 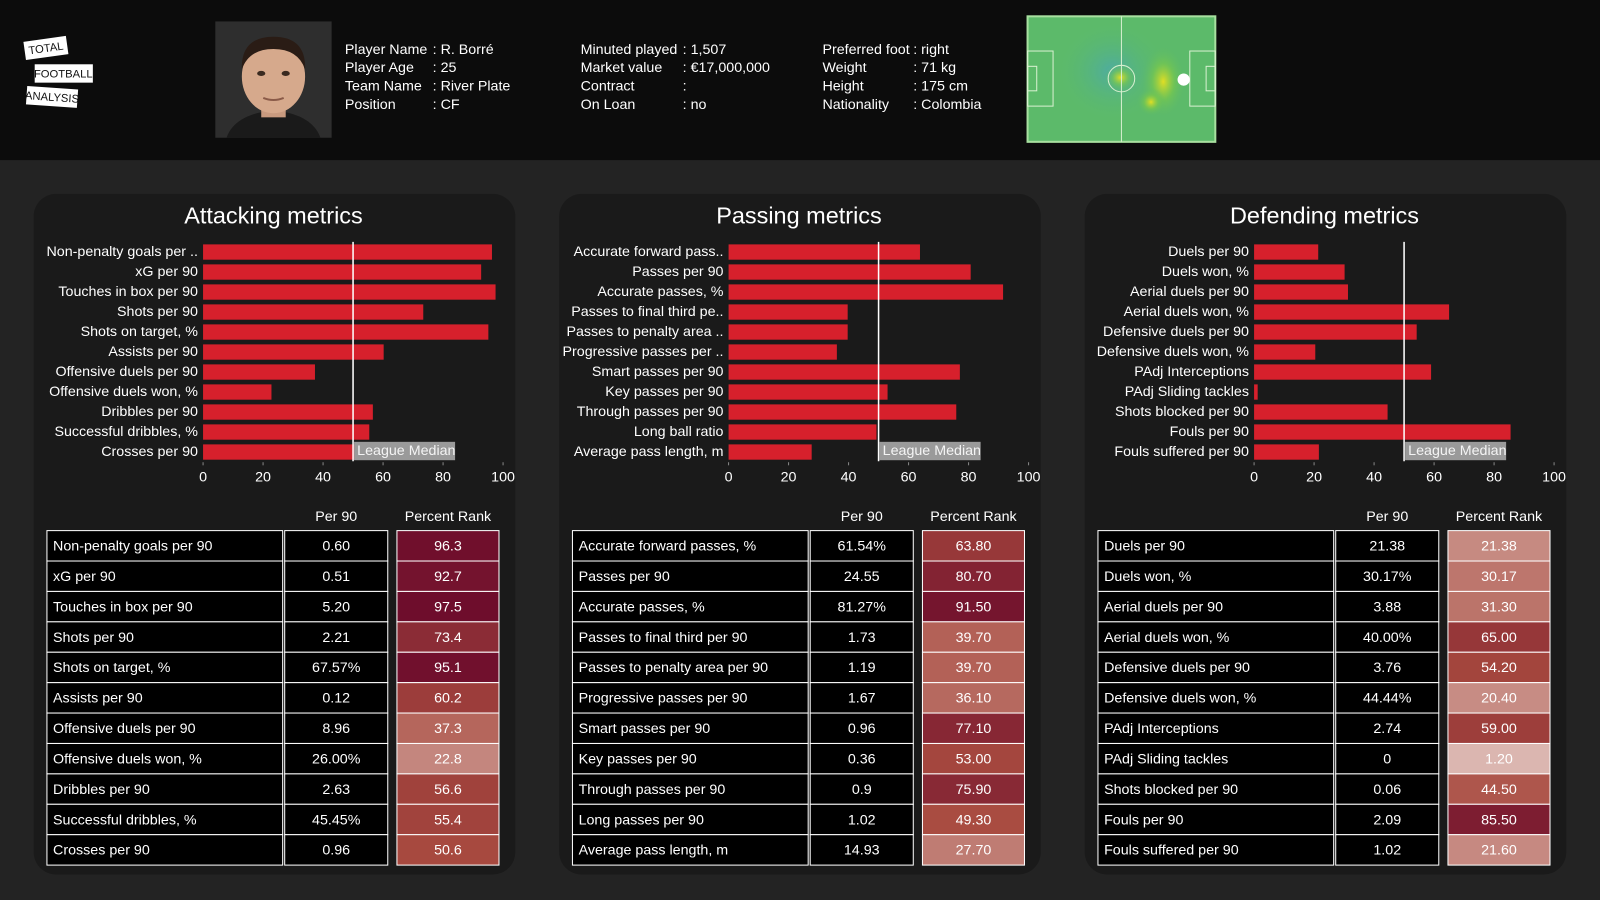 I want to click on bar-label: Smart passes per 90, so click(x=658, y=372).